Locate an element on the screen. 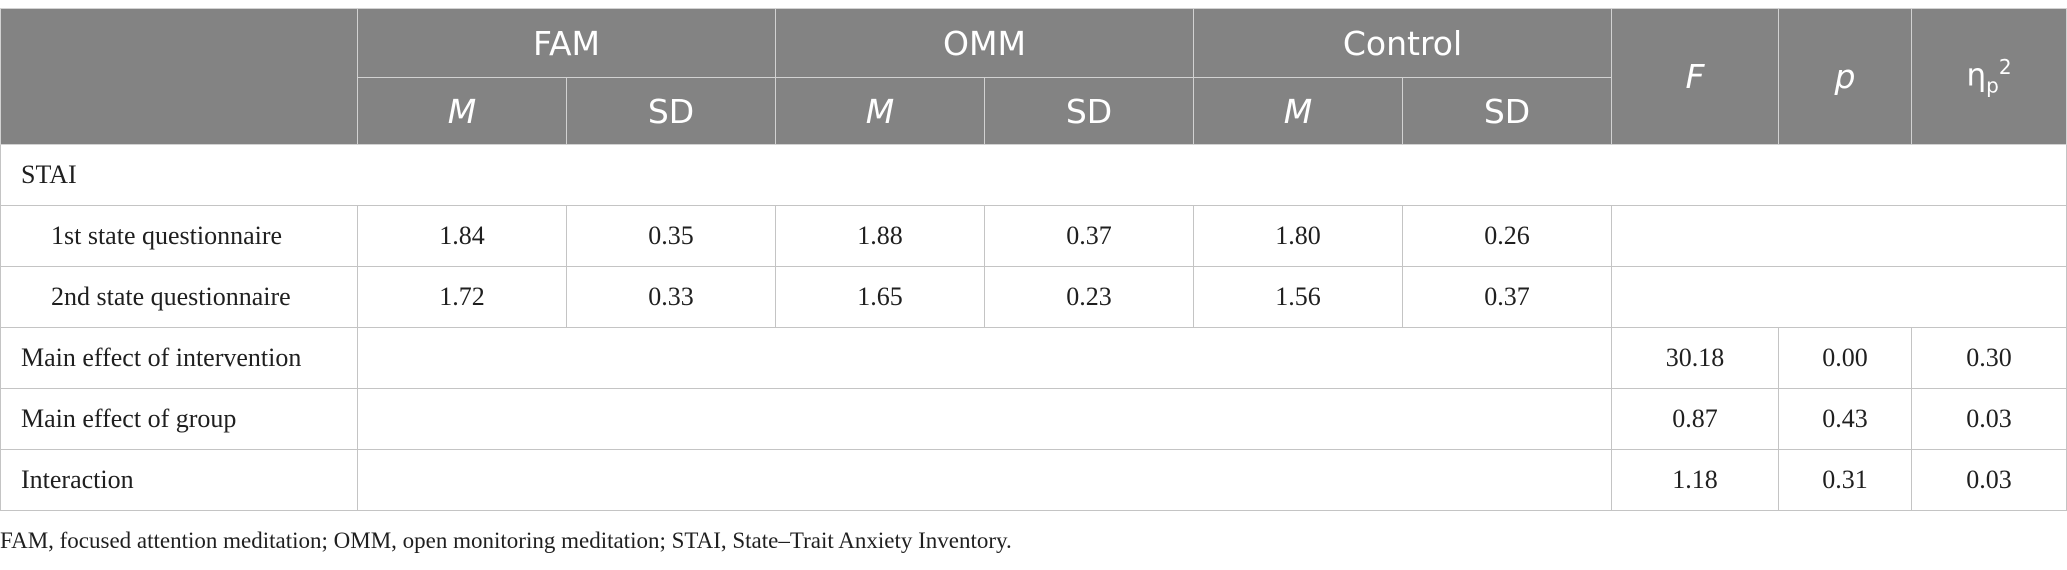  header-eta-squared: ηp2 is located at coordinates (1989, 76).